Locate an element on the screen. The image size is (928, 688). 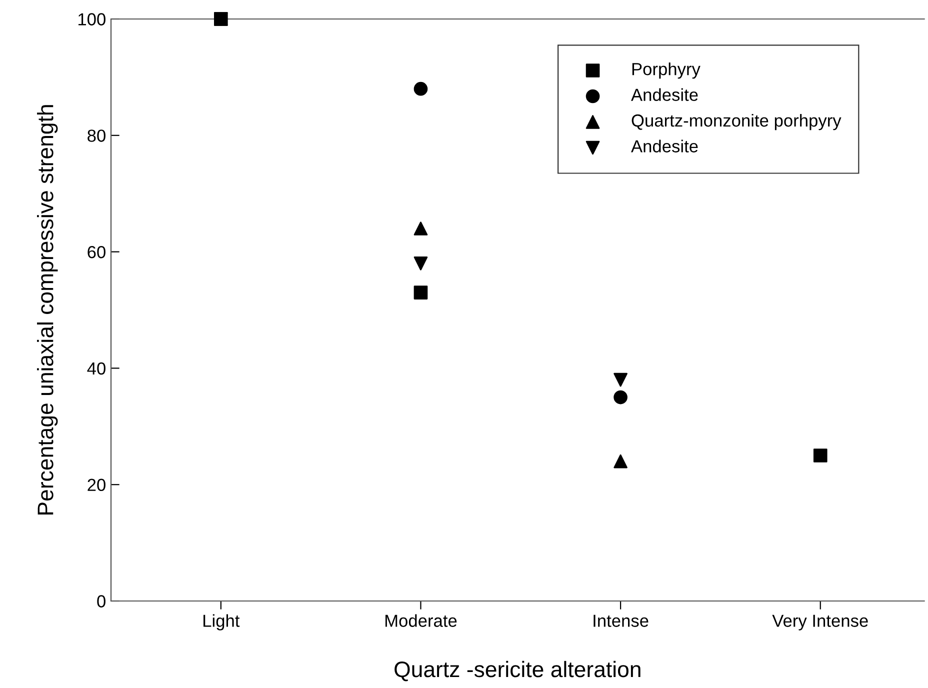
legend-label: Quartz-monzonite porhpyry is located at coordinates (737, 122).